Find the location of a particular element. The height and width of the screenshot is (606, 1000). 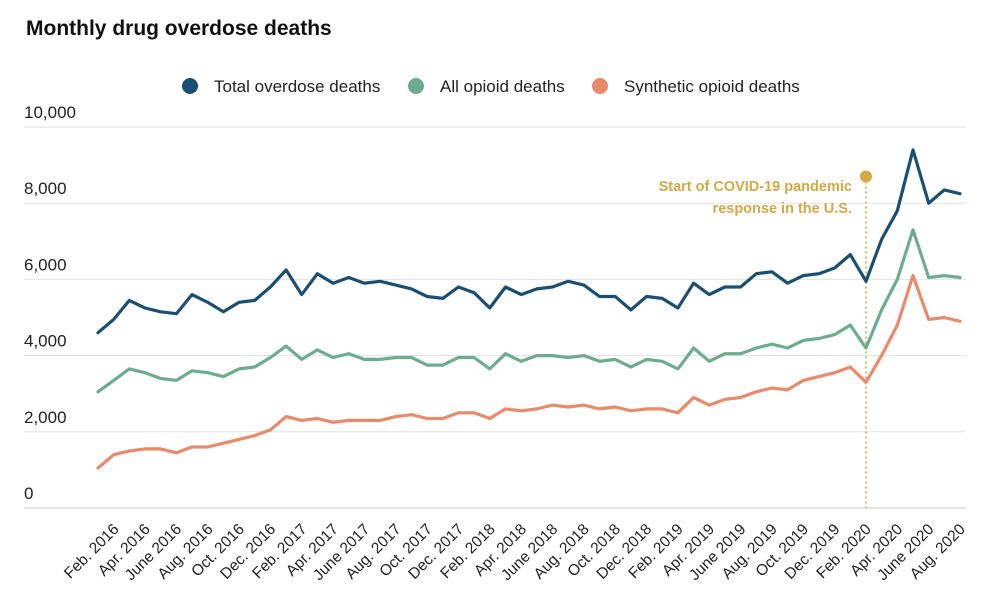

legend-marker-synthetic is located at coordinates (600, 86).